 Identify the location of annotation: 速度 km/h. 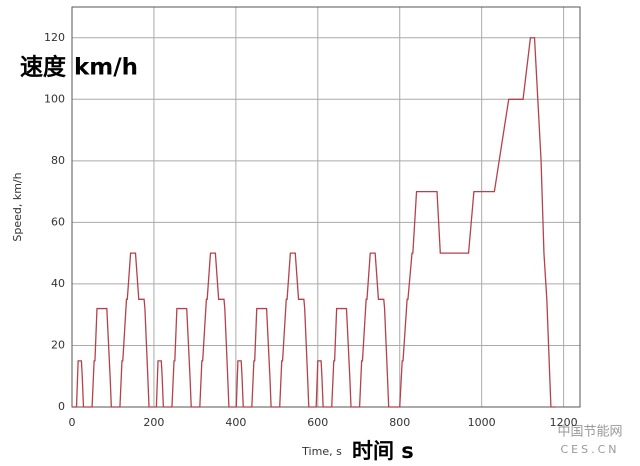
(79, 67).